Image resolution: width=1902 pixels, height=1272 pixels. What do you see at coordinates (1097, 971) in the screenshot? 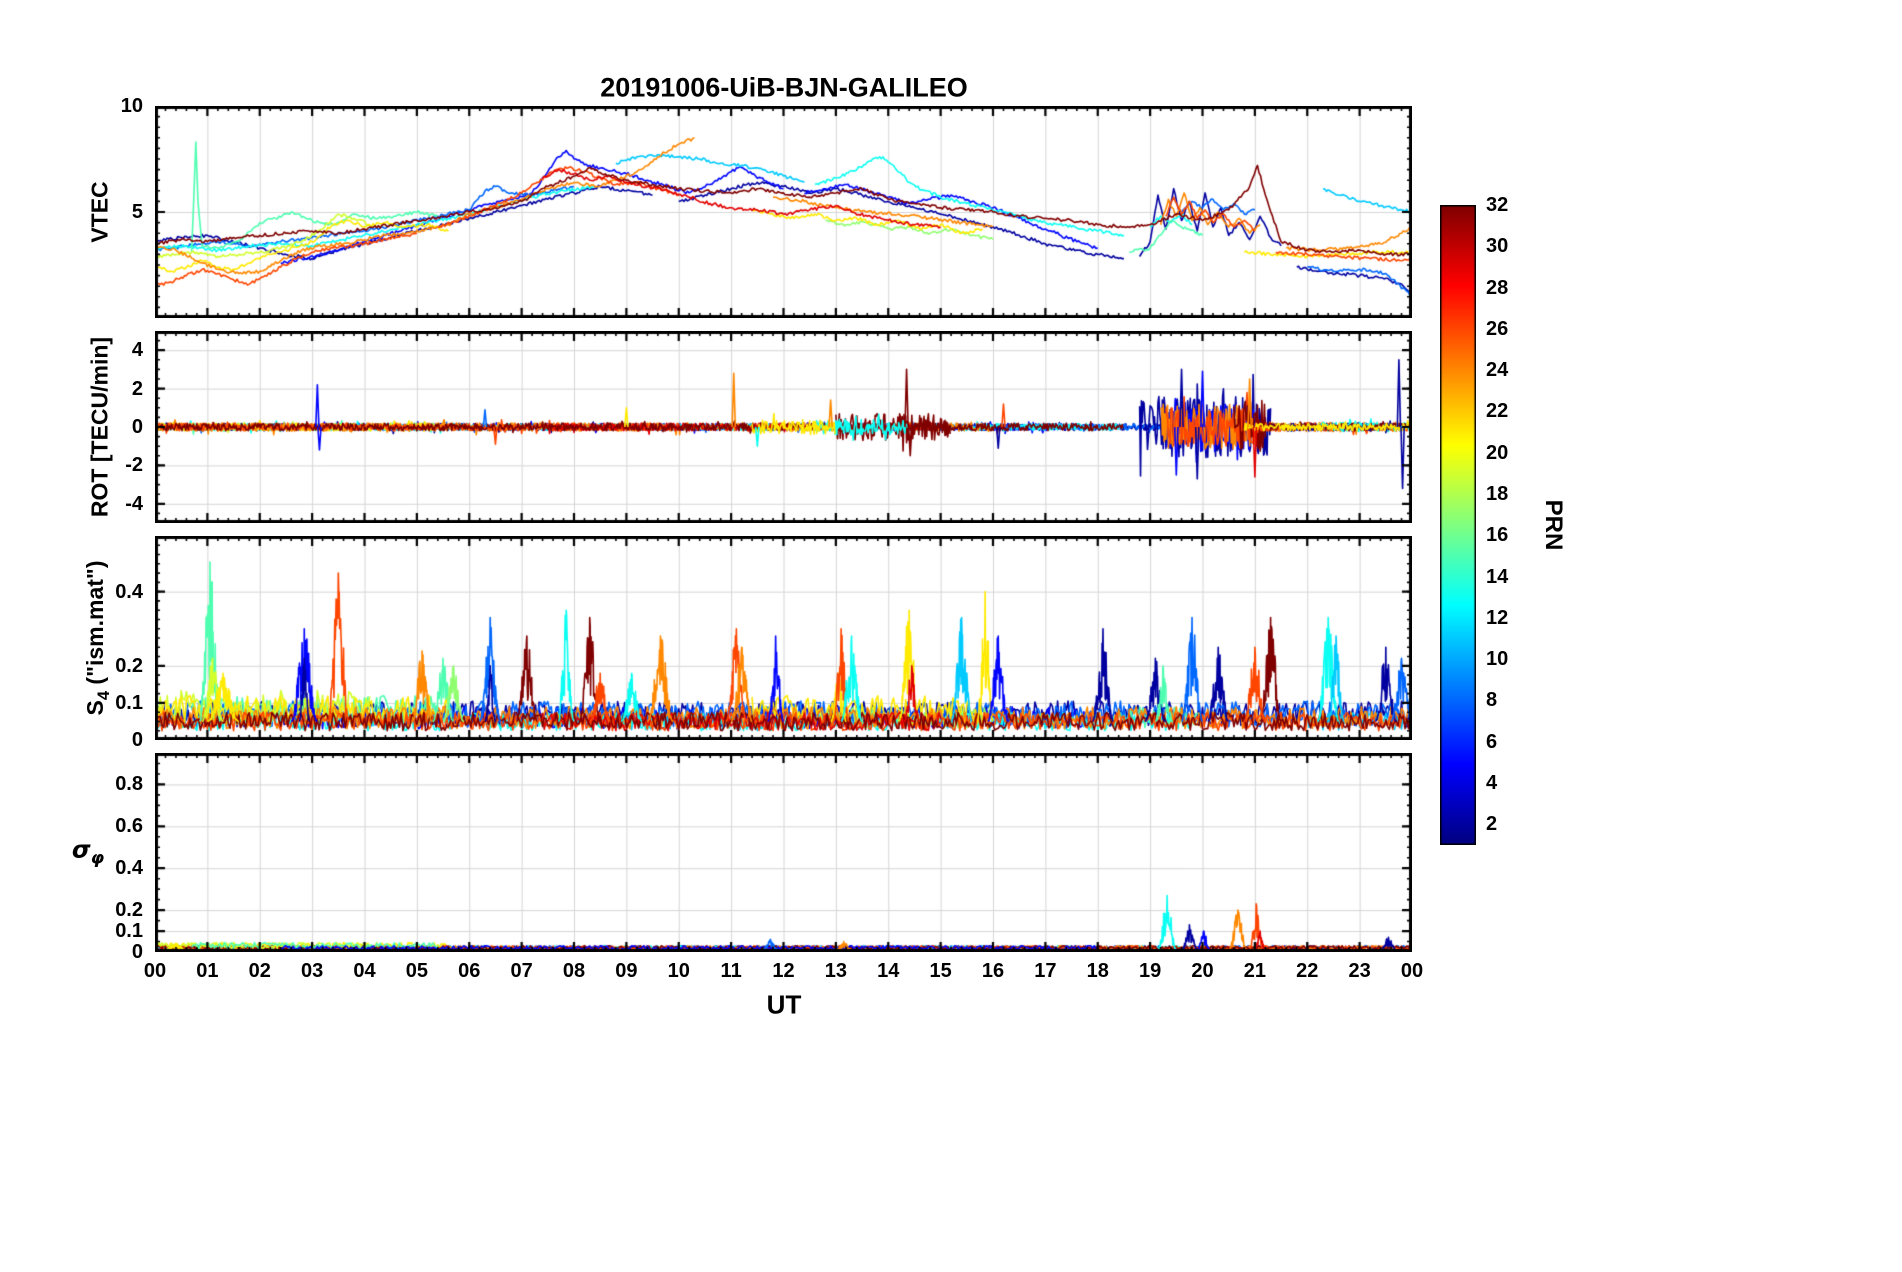
I see `x-tick-label: 18` at bounding box center [1097, 971].